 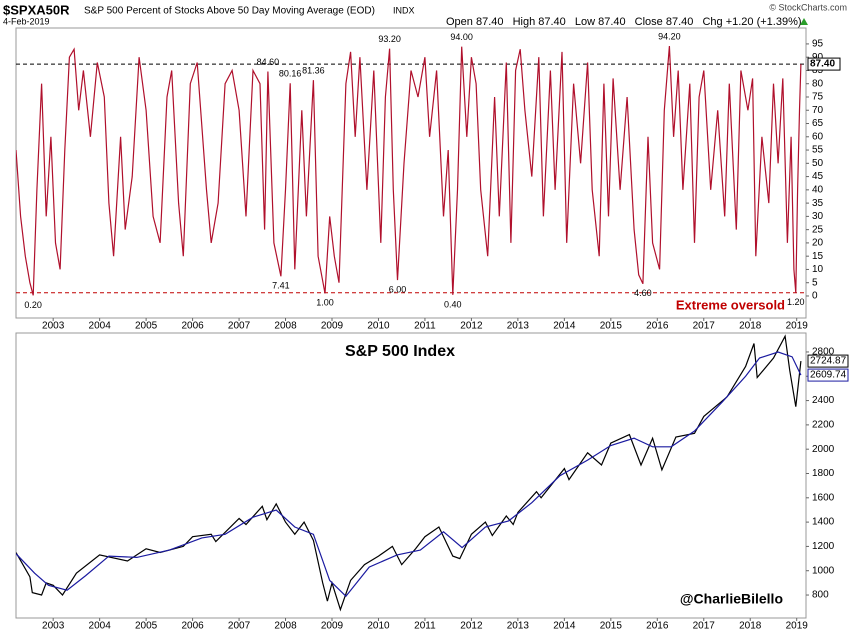 What do you see at coordinates (815, 282) in the screenshot?
I see `y-tick-label: 5` at bounding box center [815, 282].